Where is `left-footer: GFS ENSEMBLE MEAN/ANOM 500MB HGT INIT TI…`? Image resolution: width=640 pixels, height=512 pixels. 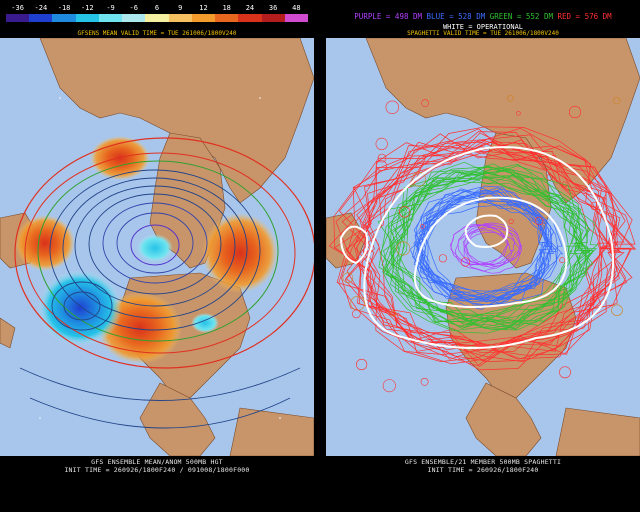 left-footer: GFS ENSEMBLE MEAN/ANOM 500MB HGT INIT TI… is located at coordinates (157, 484).